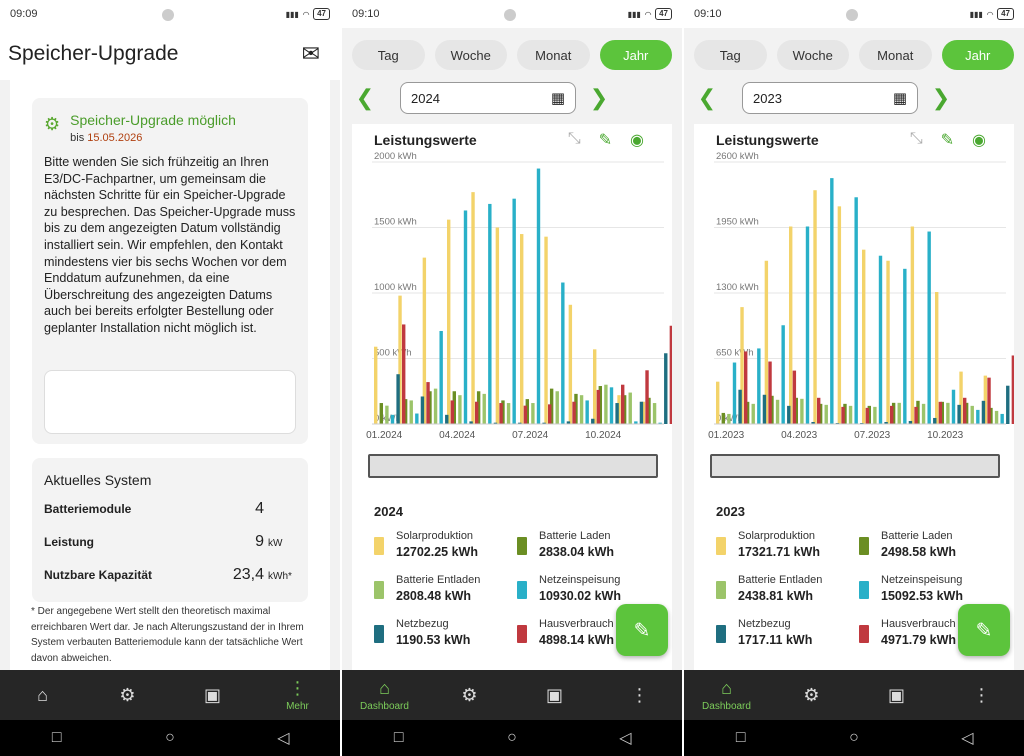 This screenshot has height=756, width=1024. Describe the element at coordinates (513, 466) in the screenshot. I see `chart-scrollbar` at that location.